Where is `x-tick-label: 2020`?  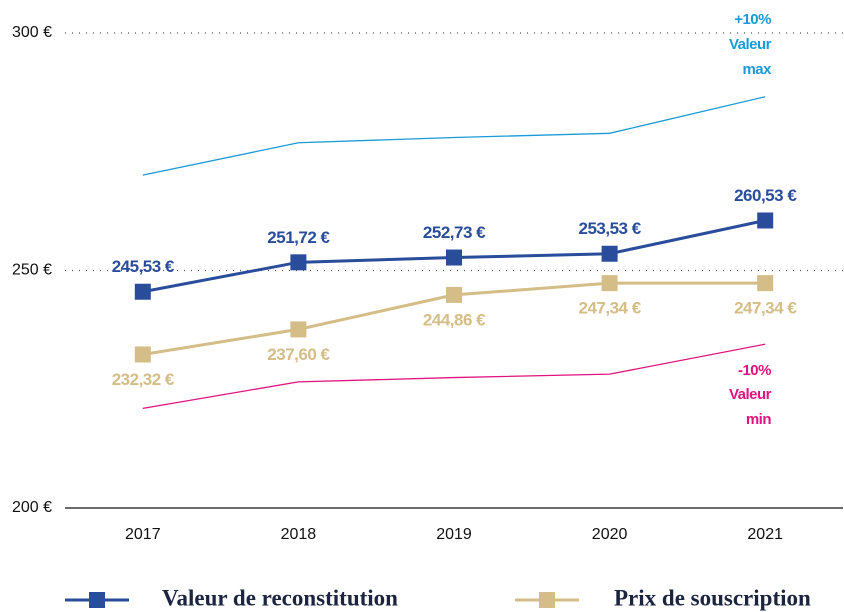
x-tick-label: 2020 is located at coordinates (610, 534).